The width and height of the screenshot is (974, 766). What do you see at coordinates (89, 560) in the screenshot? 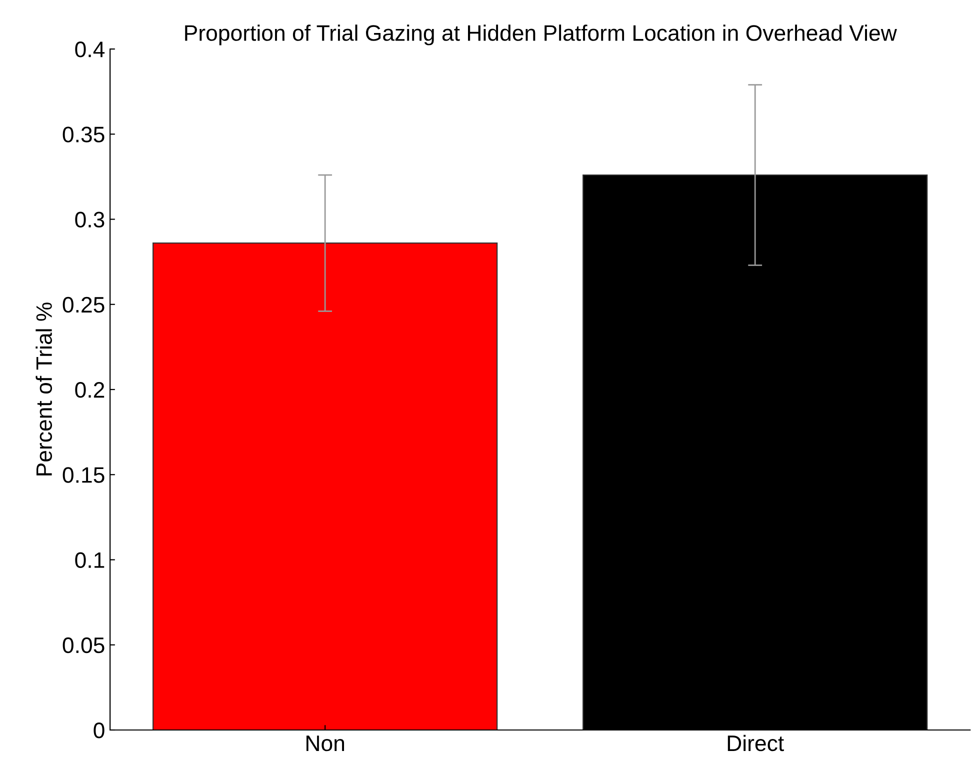
I see `y-tick-label: 0.1` at bounding box center [89, 560].